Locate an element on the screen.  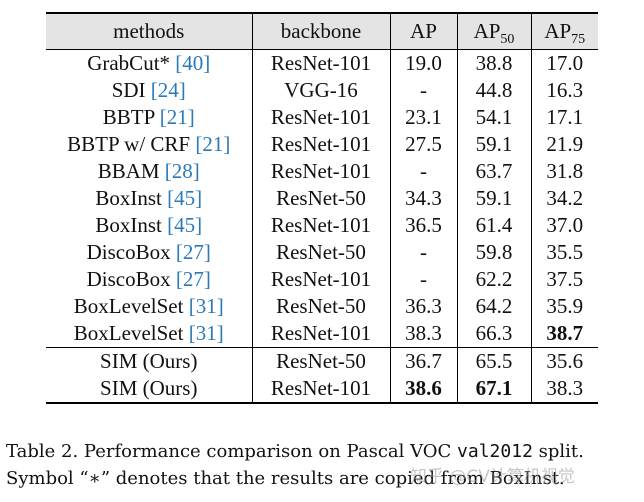
cell-ap50-value: 67.1 is located at coordinates (494, 388).